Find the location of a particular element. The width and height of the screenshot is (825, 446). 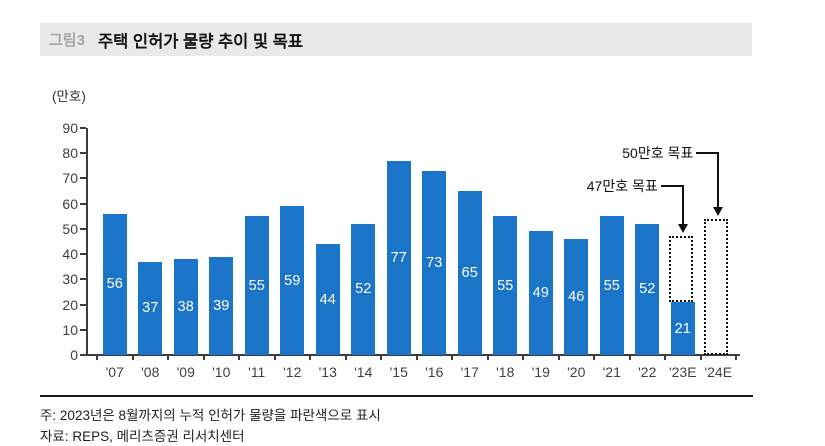

x-tick-label: '11 is located at coordinates (257, 372).